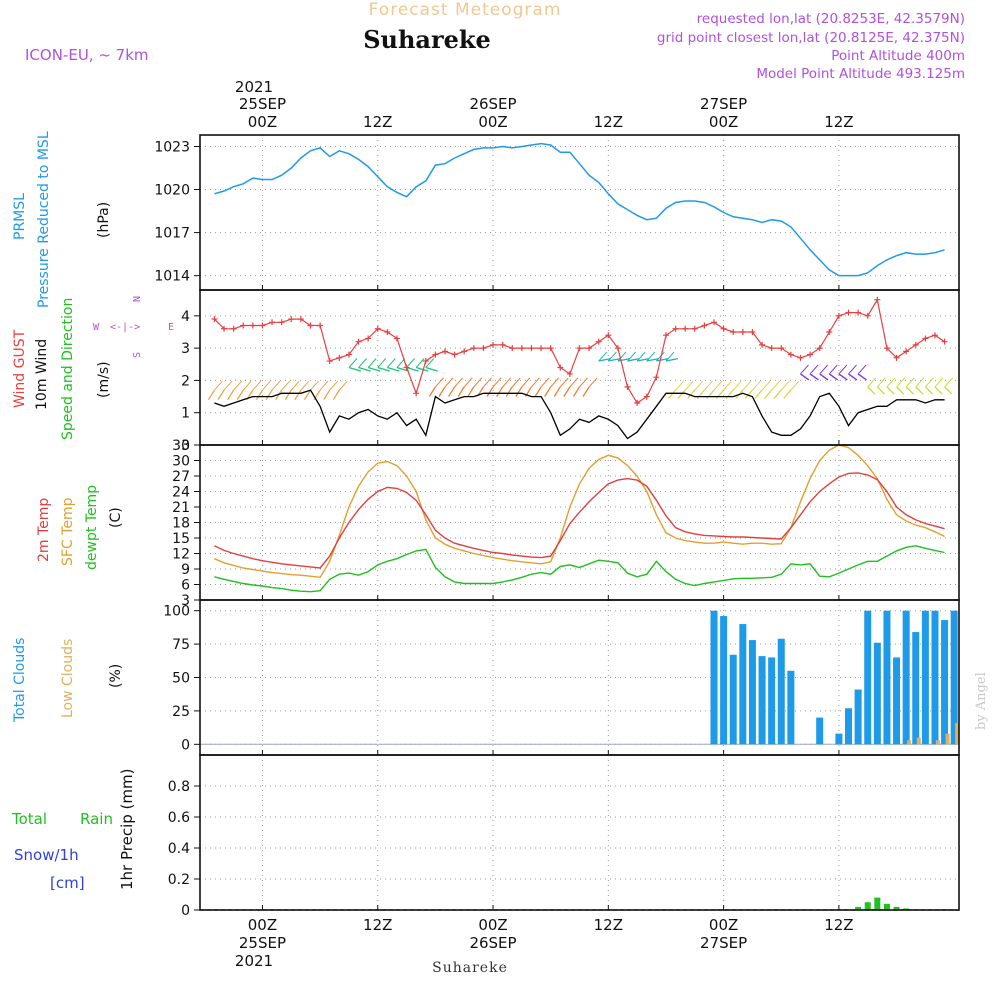 The width and height of the screenshot is (1000, 1000). I want to click on top-date-label: 25SEP, so click(262, 104).